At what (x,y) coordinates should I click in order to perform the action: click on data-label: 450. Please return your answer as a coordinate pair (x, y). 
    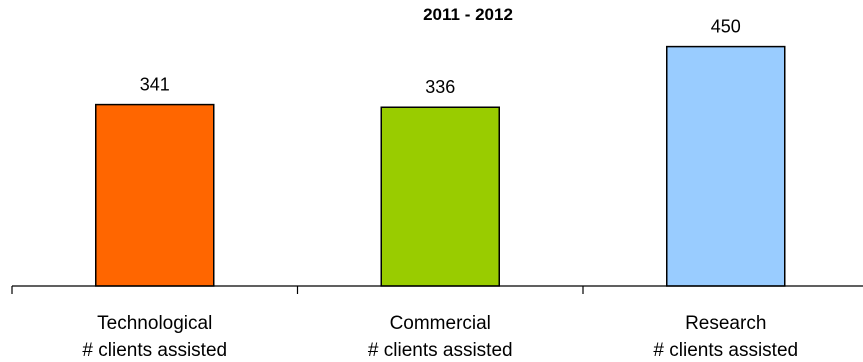
    Looking at the image, I should click on (726, 27).